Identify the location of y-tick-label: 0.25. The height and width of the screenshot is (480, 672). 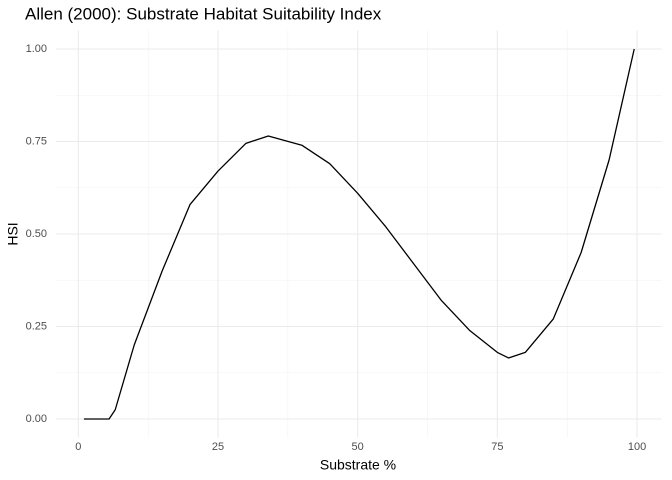
(36, 326).